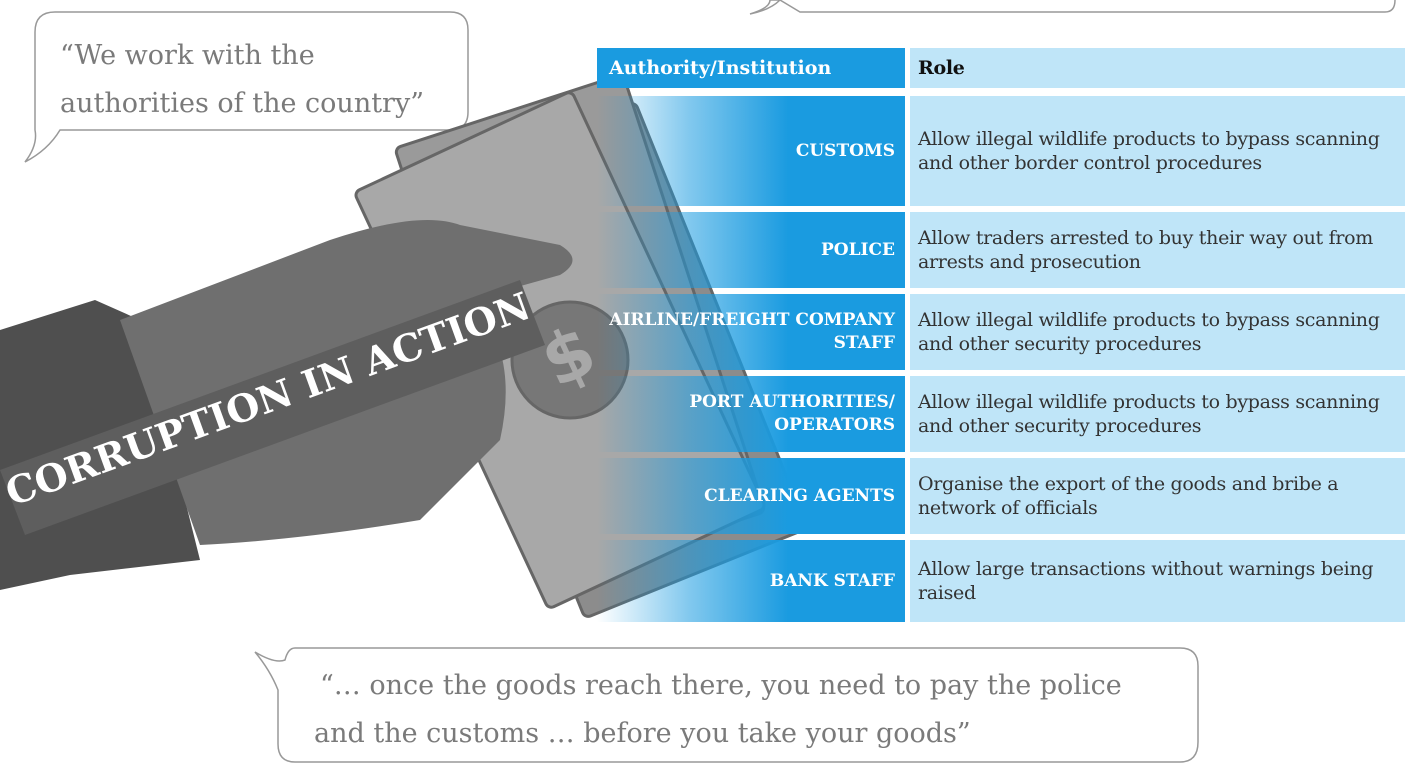 Image resolution: width=1408 pixels, height=764 pixels. Describe the element at coordinates (751, 68) in the screenshot. I see `header-cell: Authority/Institution` at that location.